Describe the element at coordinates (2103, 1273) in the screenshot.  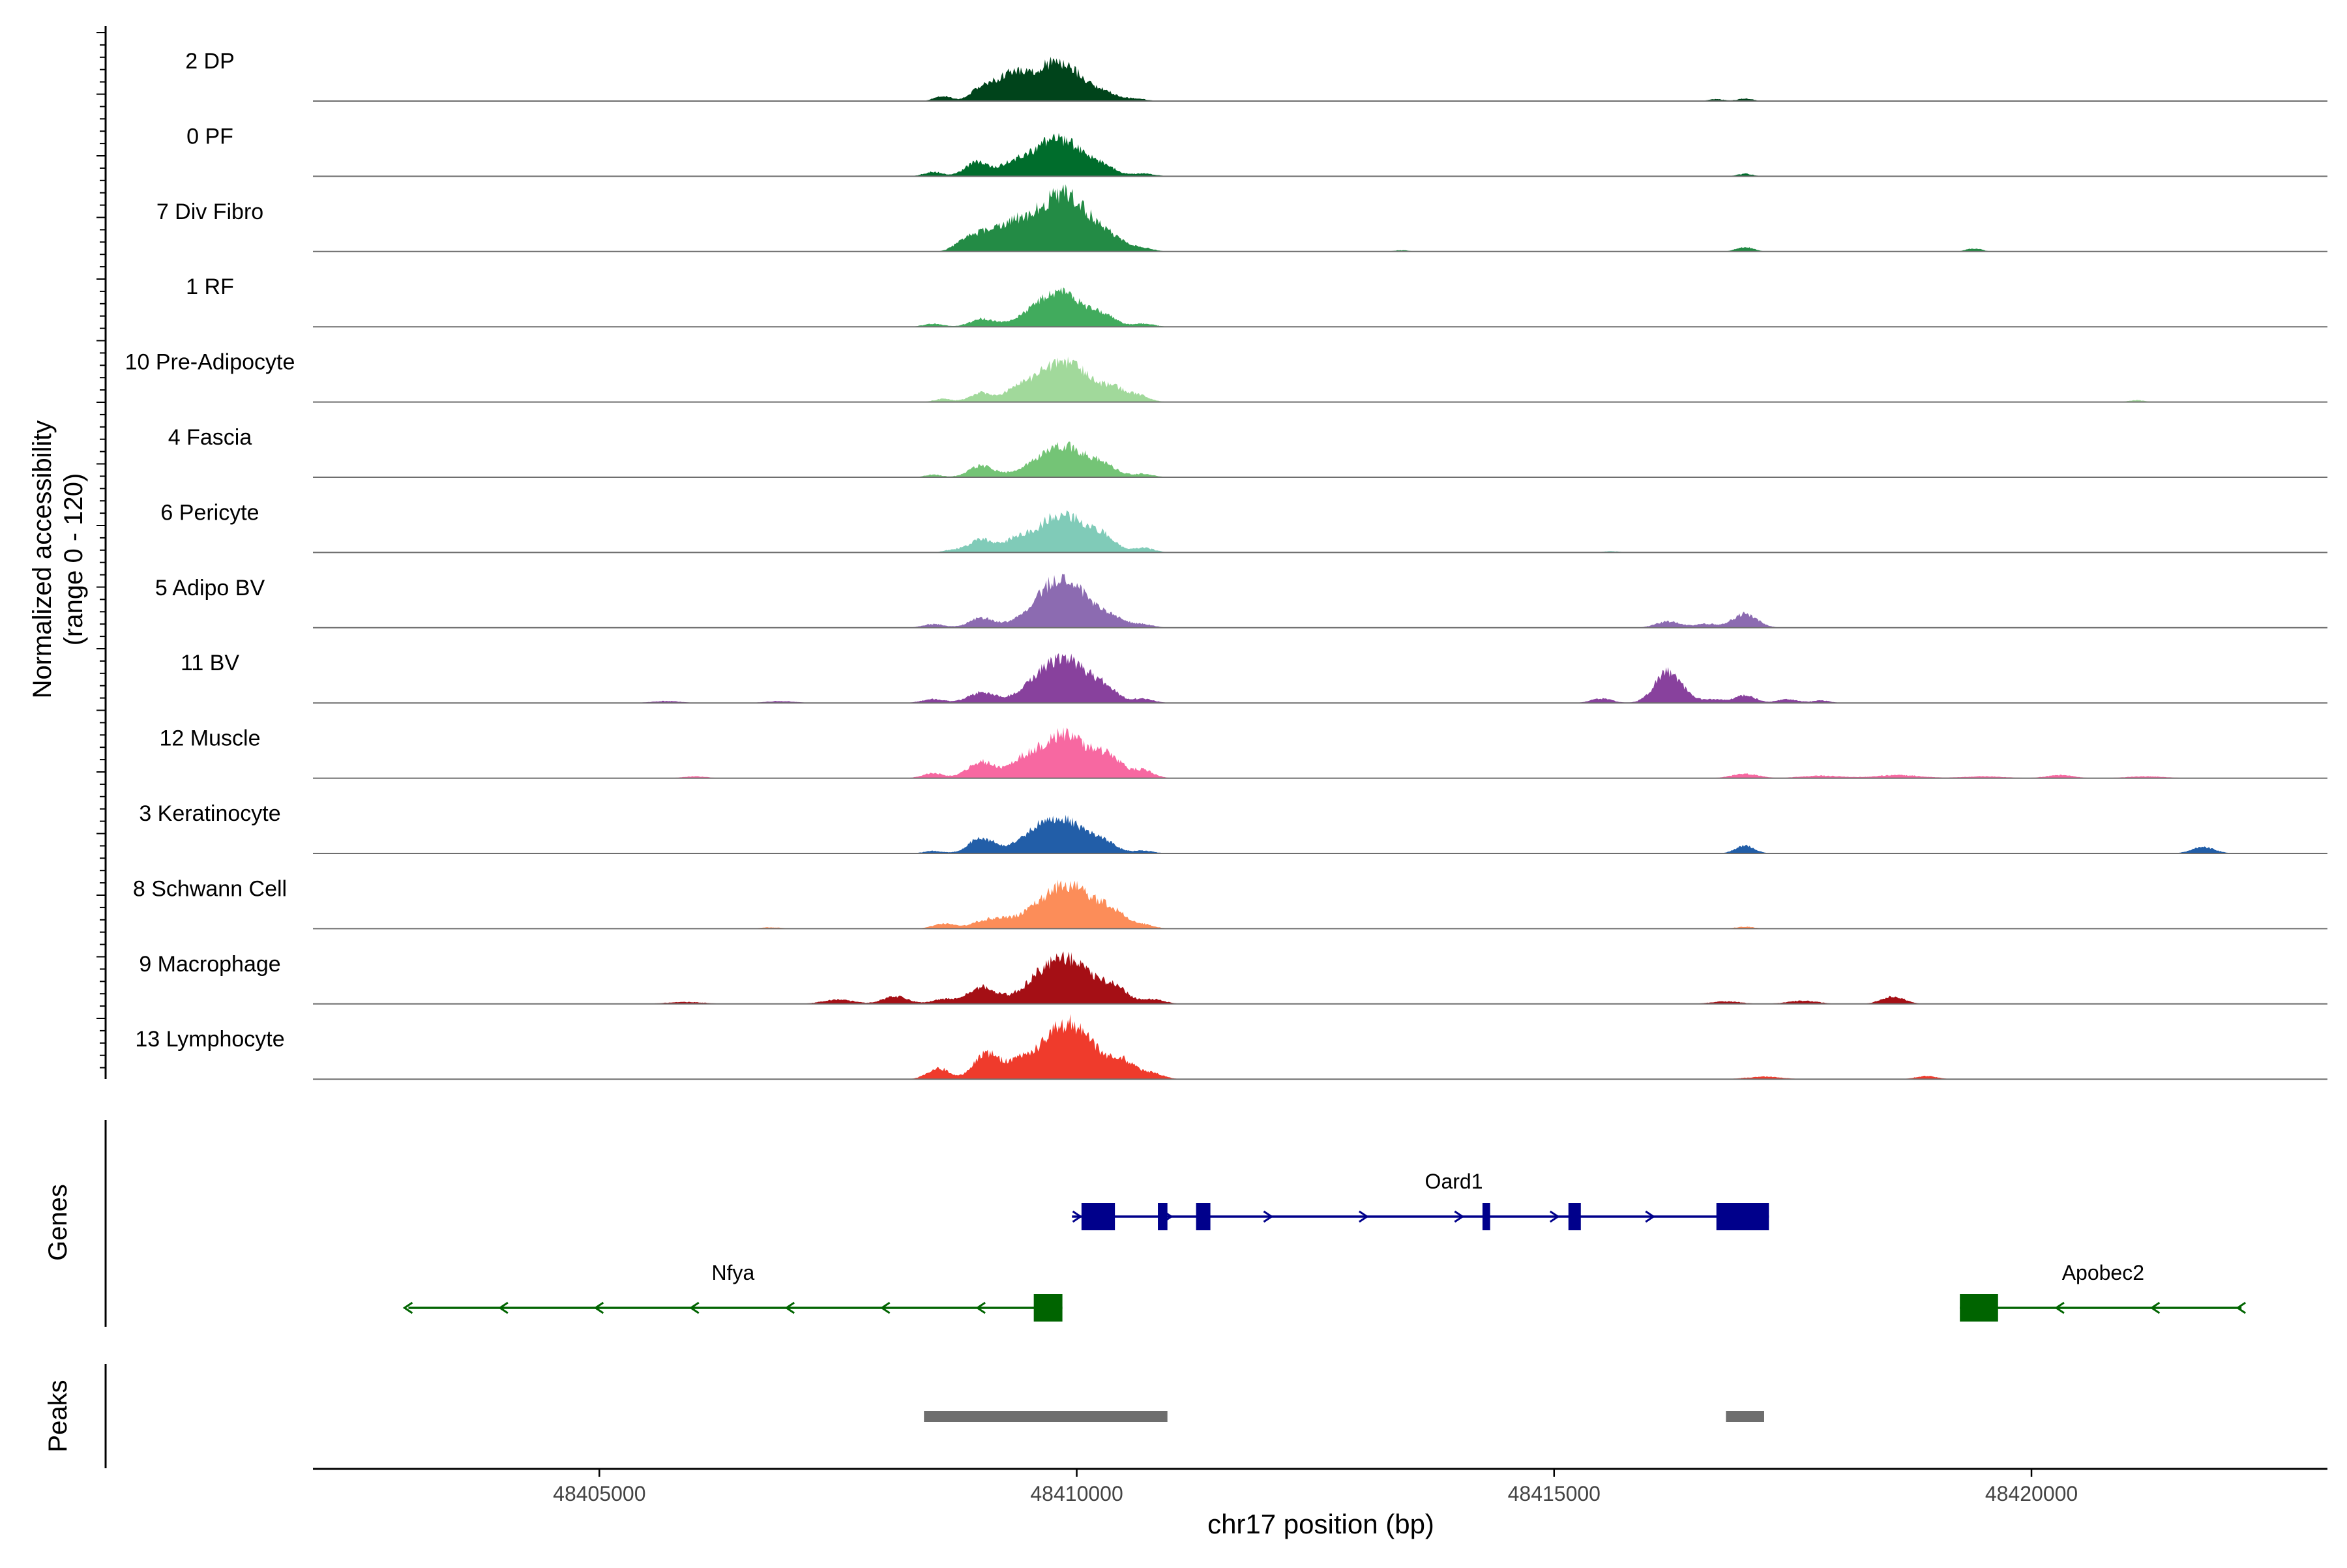
I see `gene-name-label: Apobec2` at that location.